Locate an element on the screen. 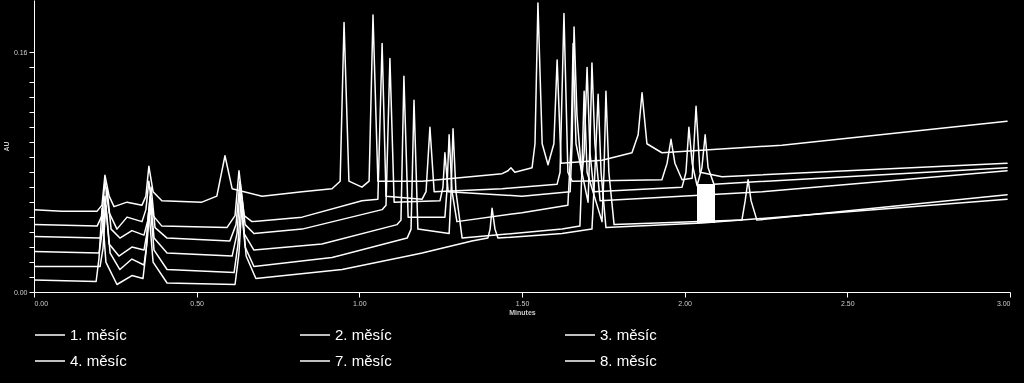 The height and width of the screenshot is (383, 1024). legend-label: 2. měsíc is located at coordinates (364, 334).